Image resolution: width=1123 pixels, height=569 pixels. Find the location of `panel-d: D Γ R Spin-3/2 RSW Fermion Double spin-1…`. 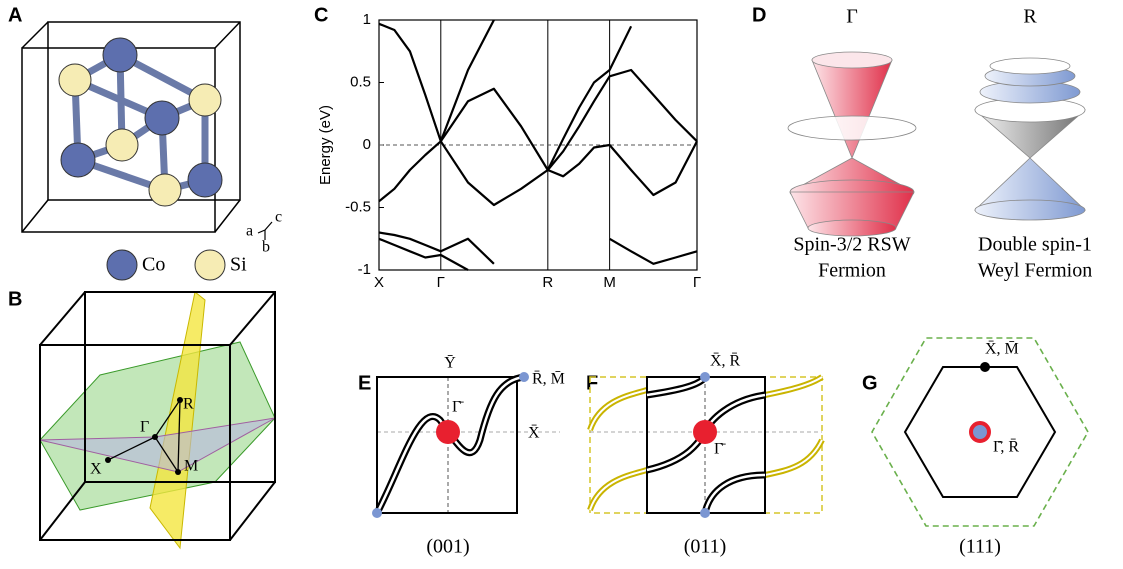

panel-d: D Γ R Spin-3/2 RSW Fermion Double spin-1… is located at coordinates (922, 142).